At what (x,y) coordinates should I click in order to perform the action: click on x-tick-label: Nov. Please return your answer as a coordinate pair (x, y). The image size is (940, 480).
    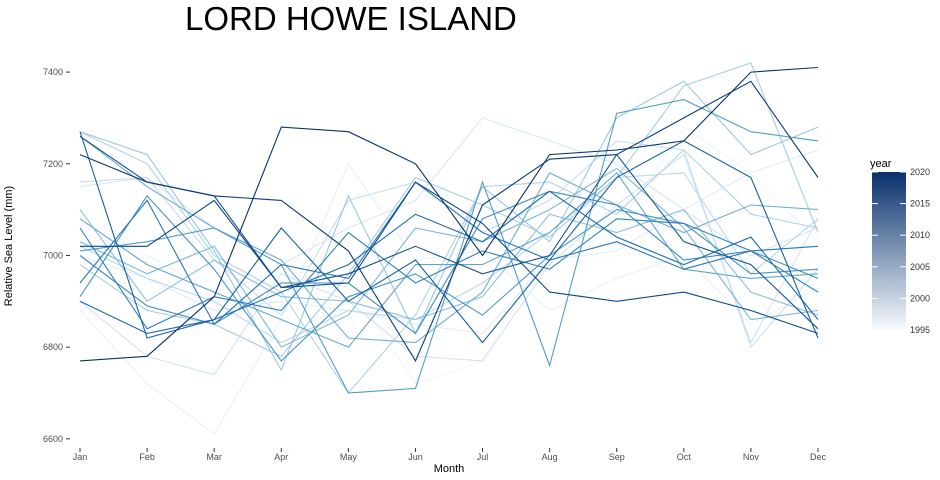
    Looking at the image, I should click on (751, 457).